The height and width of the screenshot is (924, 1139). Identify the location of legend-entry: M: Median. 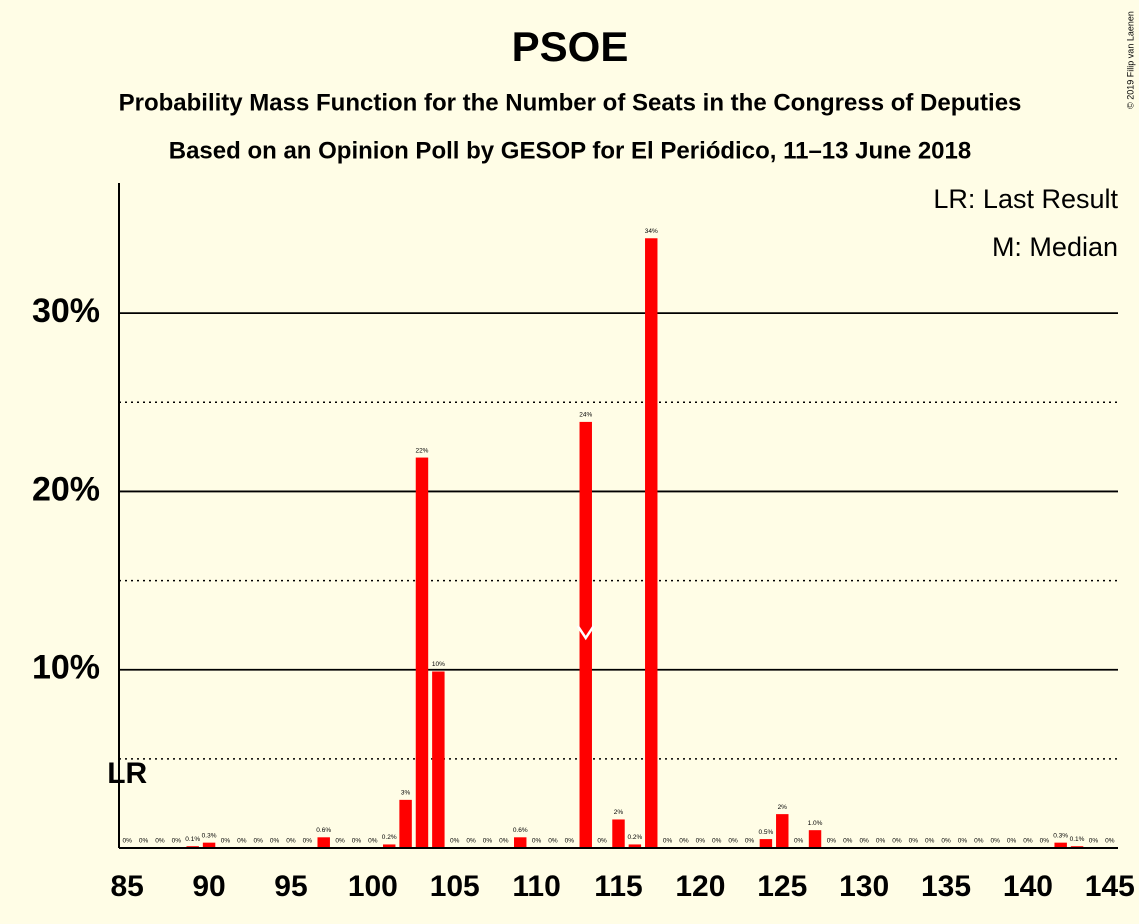
(1055, 247).